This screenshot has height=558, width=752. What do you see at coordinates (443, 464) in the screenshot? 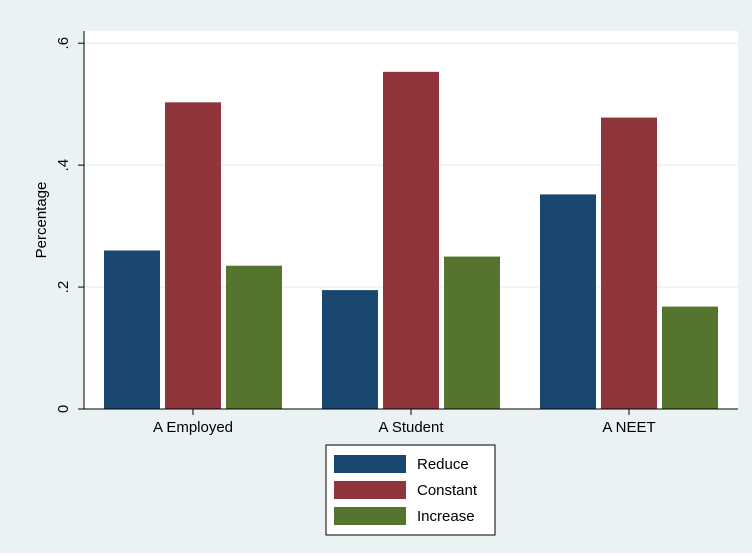
I see `legend-label-reduce: Reduce` at bounding box center [443, 464].